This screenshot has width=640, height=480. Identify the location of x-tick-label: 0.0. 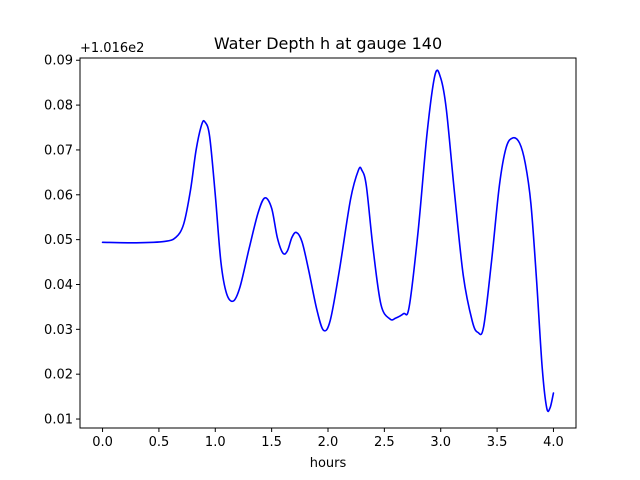
(102, 442).